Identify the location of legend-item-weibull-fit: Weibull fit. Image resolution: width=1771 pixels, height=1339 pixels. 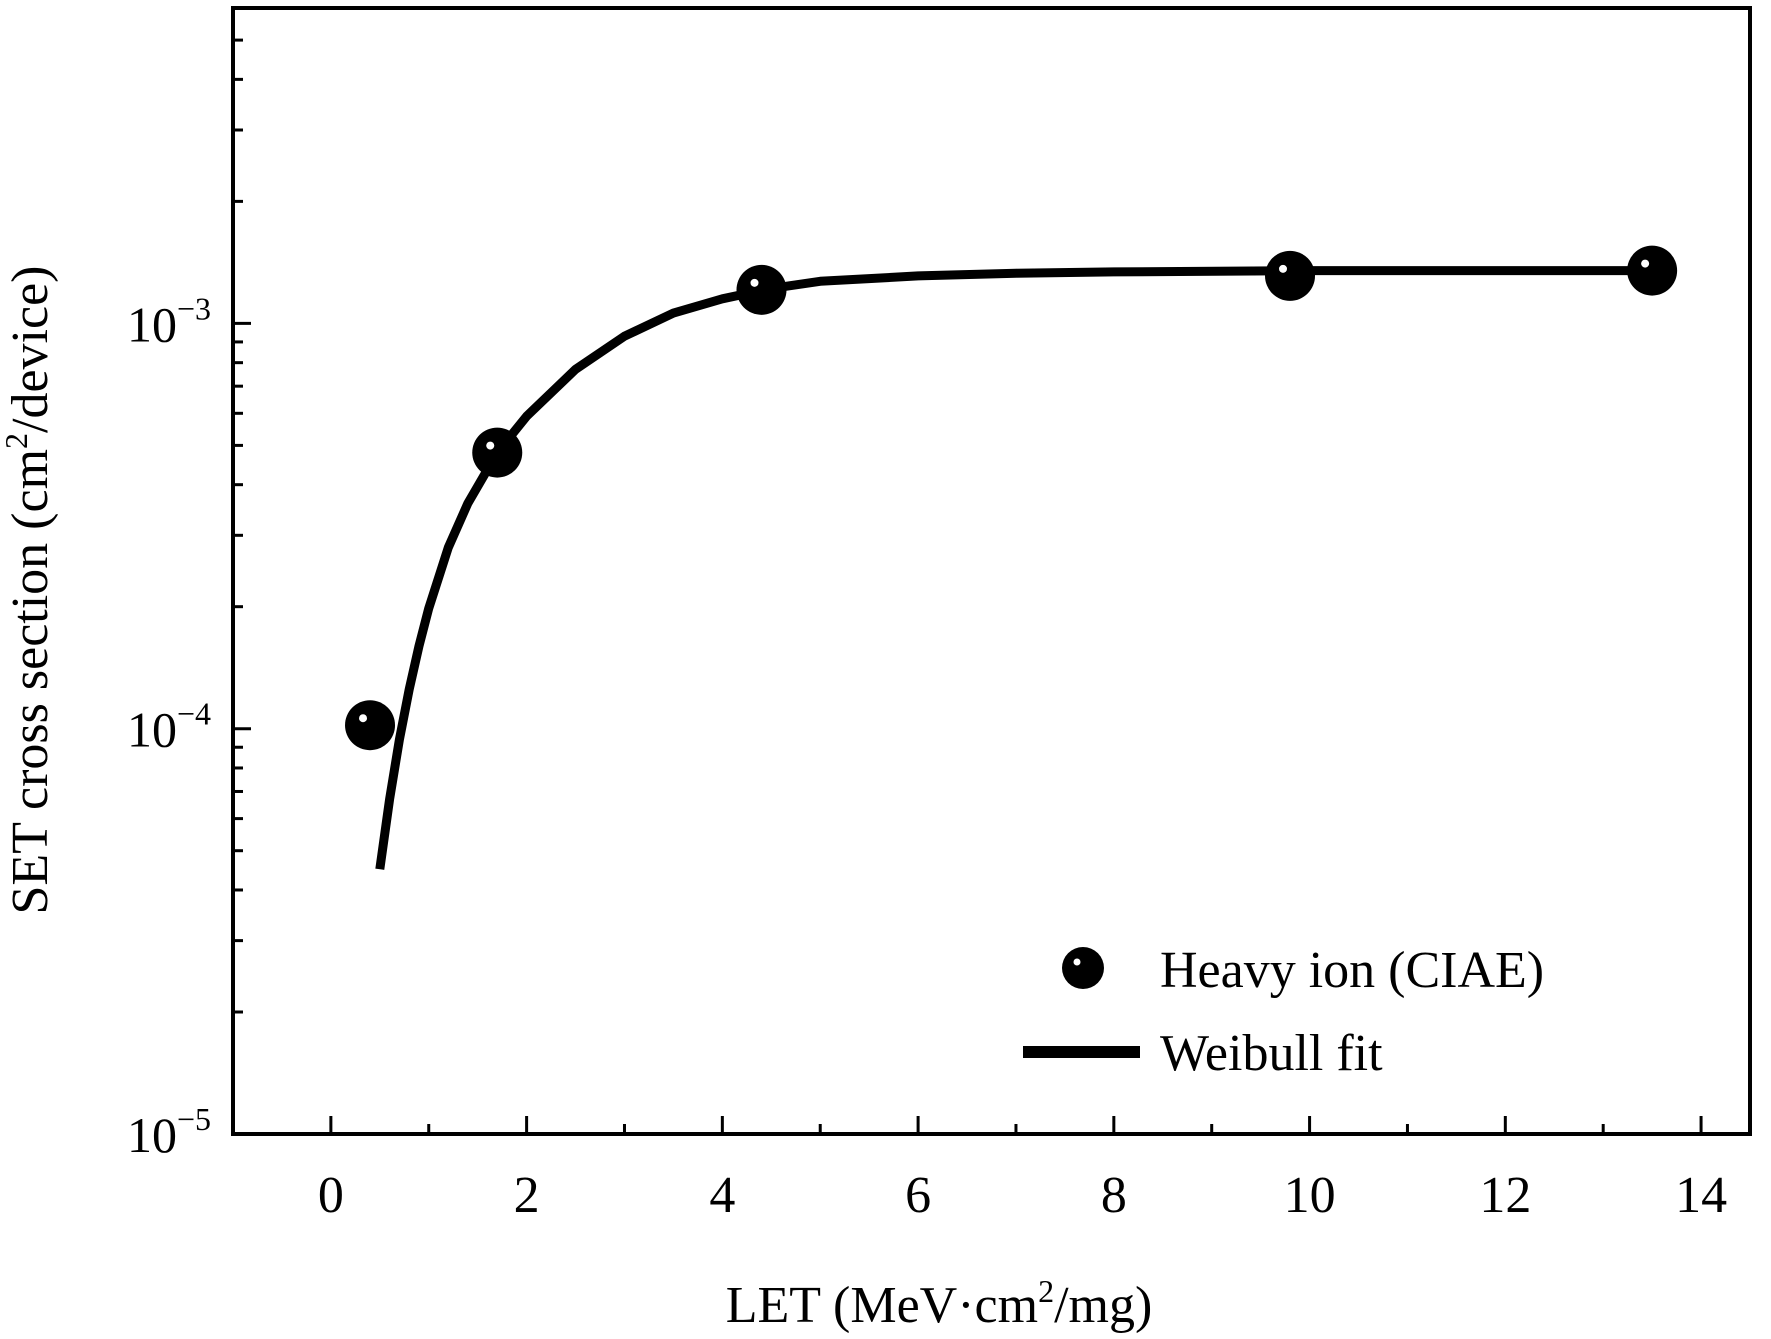
(1203, 1053).